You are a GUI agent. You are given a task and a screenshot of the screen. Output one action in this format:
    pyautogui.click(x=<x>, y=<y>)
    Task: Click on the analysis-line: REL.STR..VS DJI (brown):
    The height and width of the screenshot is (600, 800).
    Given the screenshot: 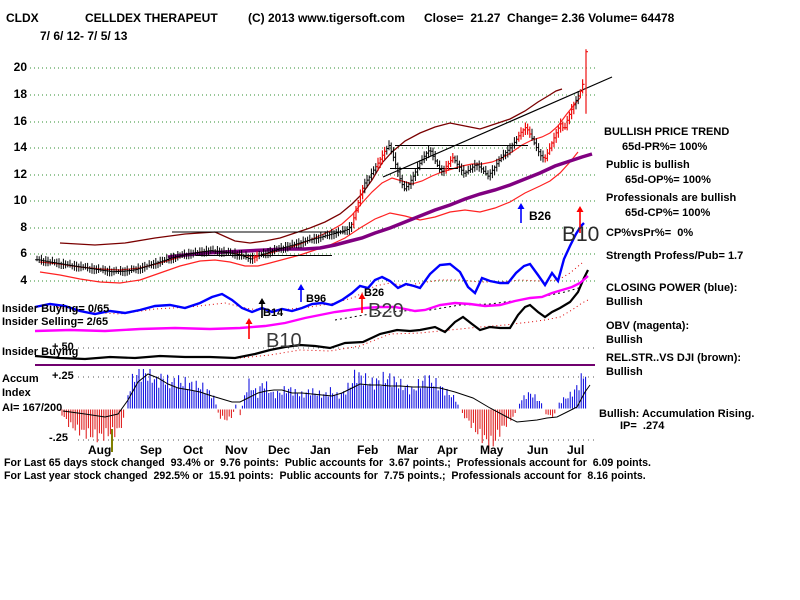 What is the action you would take?
    pyautogui.click(x=674, y=358)
    